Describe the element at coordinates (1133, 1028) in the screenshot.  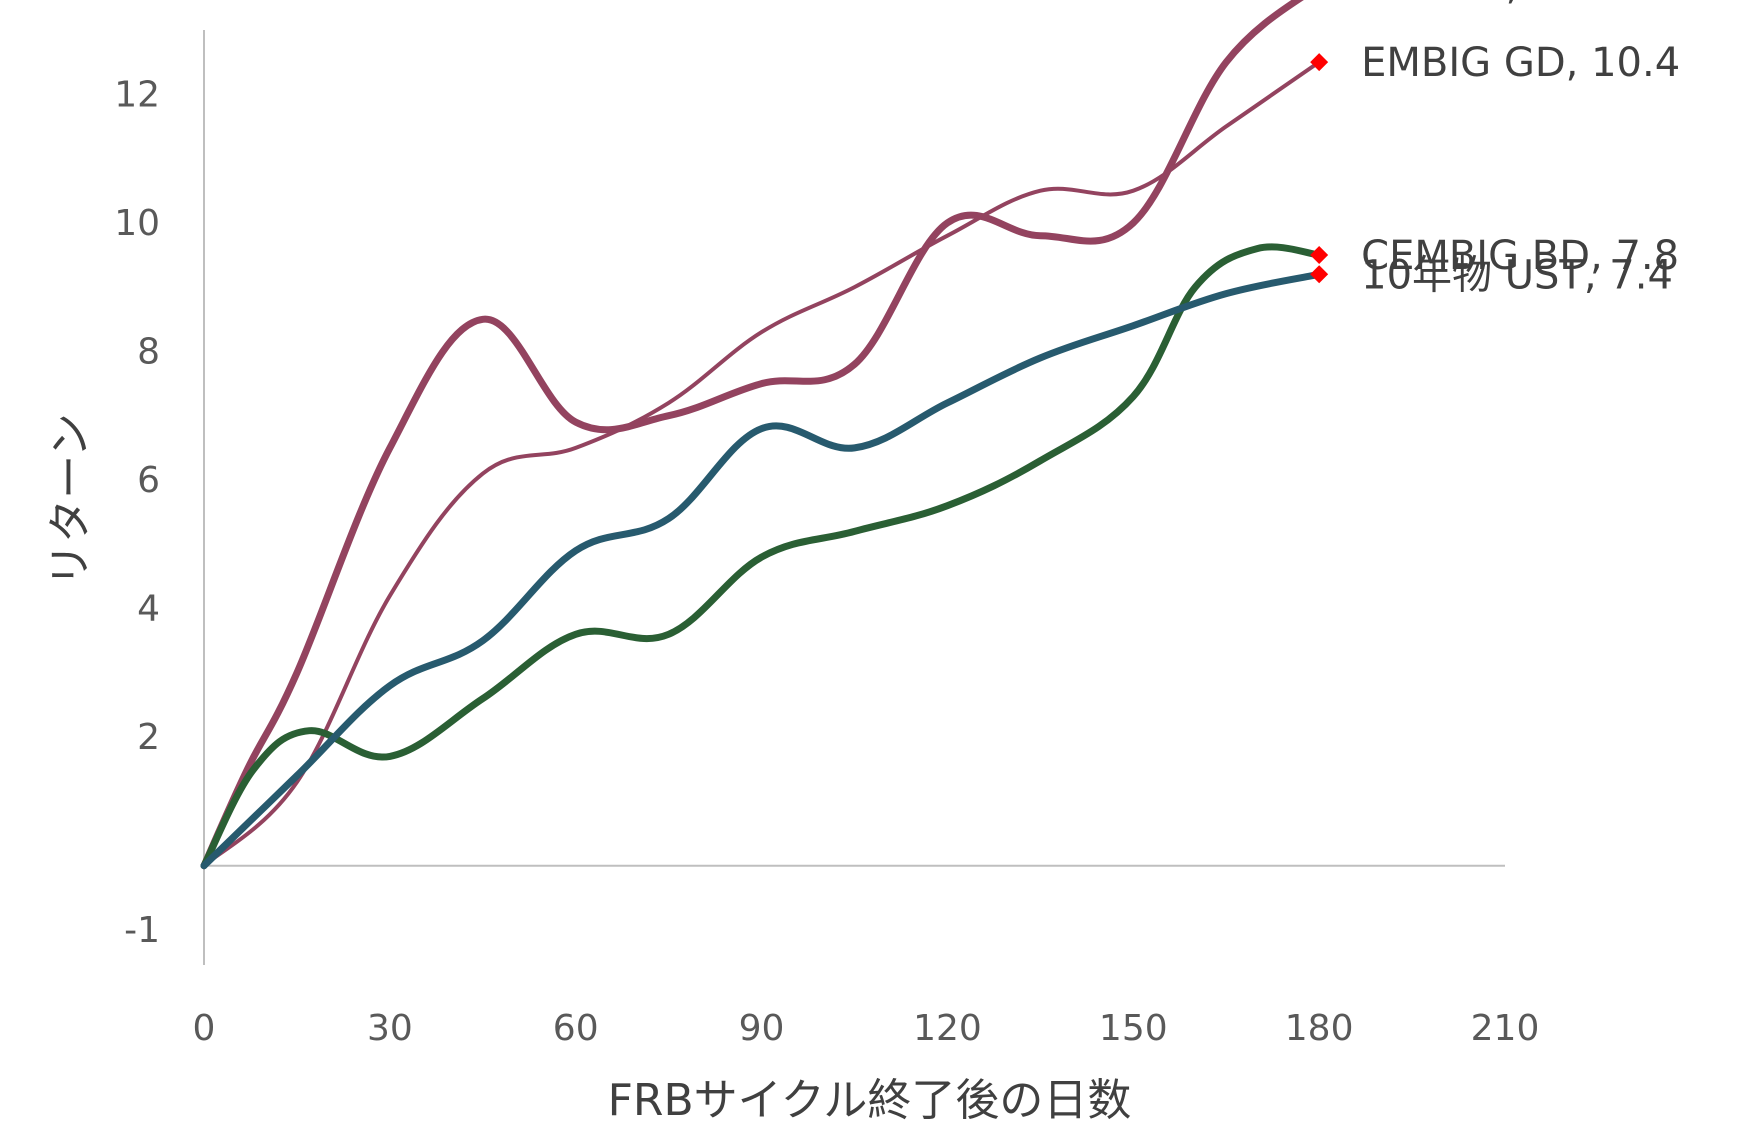
I see `x-tick-label: 150` at that location.